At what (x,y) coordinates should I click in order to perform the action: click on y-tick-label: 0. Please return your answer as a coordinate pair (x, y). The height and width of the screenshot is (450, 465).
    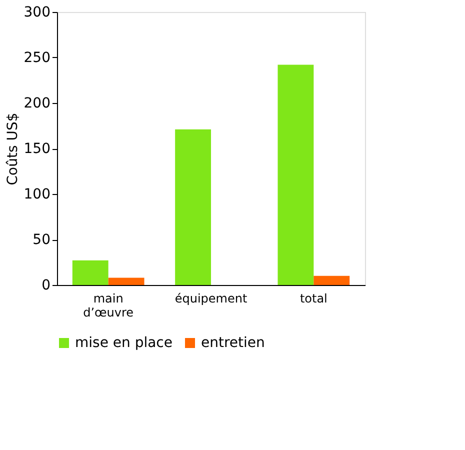
    Looking at the image, I should click on (46, 286).